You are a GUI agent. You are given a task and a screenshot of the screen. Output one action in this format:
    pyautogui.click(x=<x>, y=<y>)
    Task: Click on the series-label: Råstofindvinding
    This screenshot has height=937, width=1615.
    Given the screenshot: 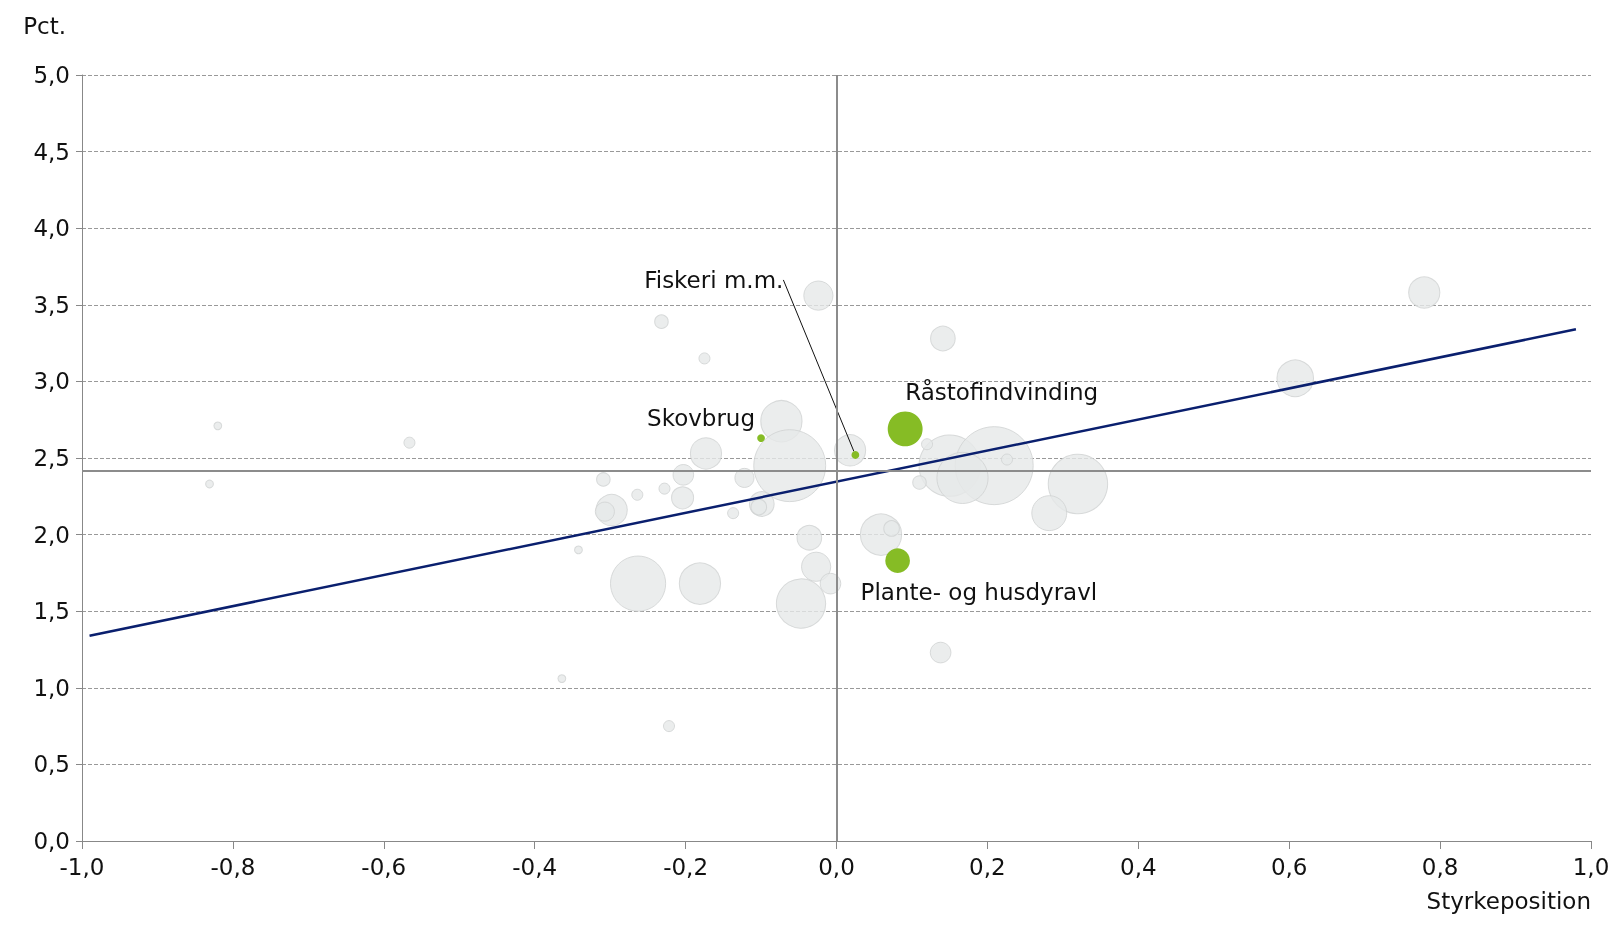 What is the action you would take?
    pyautogui.click(x=1002, y=391)
    